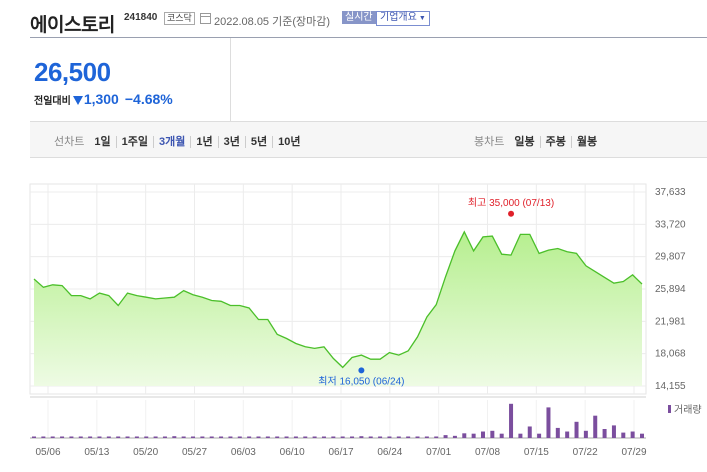  What do you see at coordinates (47, 452) in the screenshot?
I see `x-tick-label: 05/06` at bounding box center [47, 452].